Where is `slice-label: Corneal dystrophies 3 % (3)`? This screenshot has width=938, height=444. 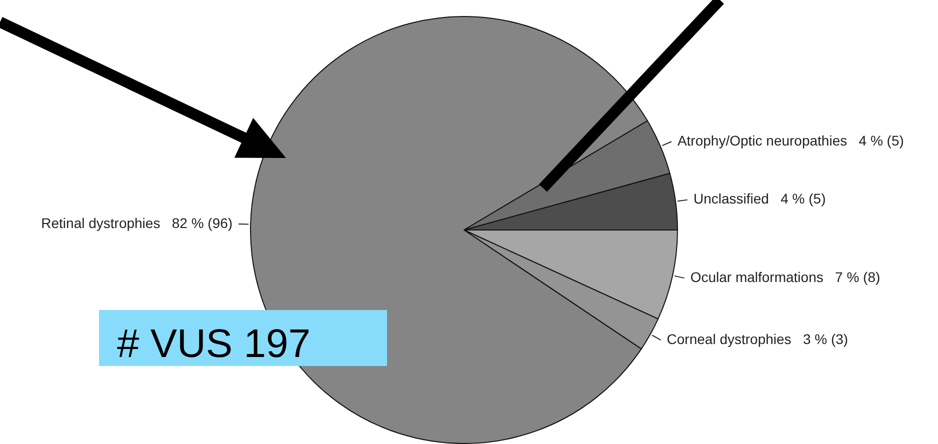 slice-label: Corneal dystrophies 3 % (3) is located at coordinates (757, 338).